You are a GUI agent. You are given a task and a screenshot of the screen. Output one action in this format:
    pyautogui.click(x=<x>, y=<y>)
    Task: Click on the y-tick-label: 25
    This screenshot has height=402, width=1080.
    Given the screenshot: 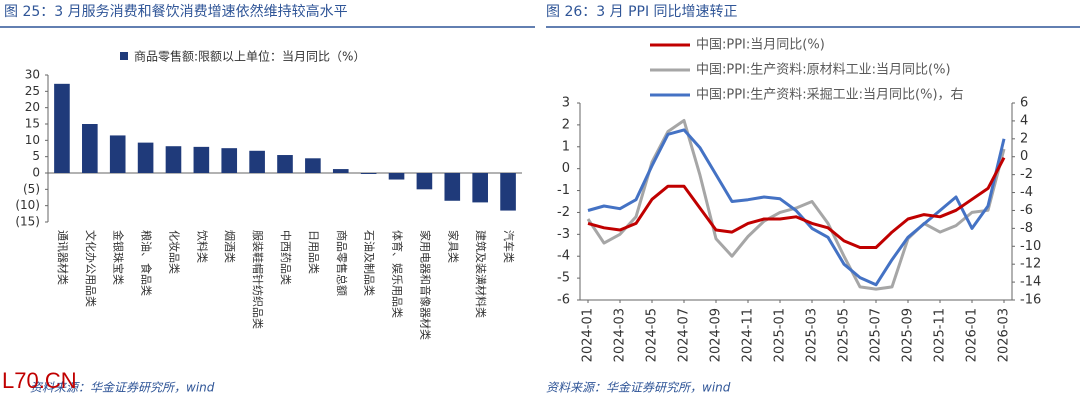 What is the action you would take?
    pyautogui.click(x=32, y=91)
    